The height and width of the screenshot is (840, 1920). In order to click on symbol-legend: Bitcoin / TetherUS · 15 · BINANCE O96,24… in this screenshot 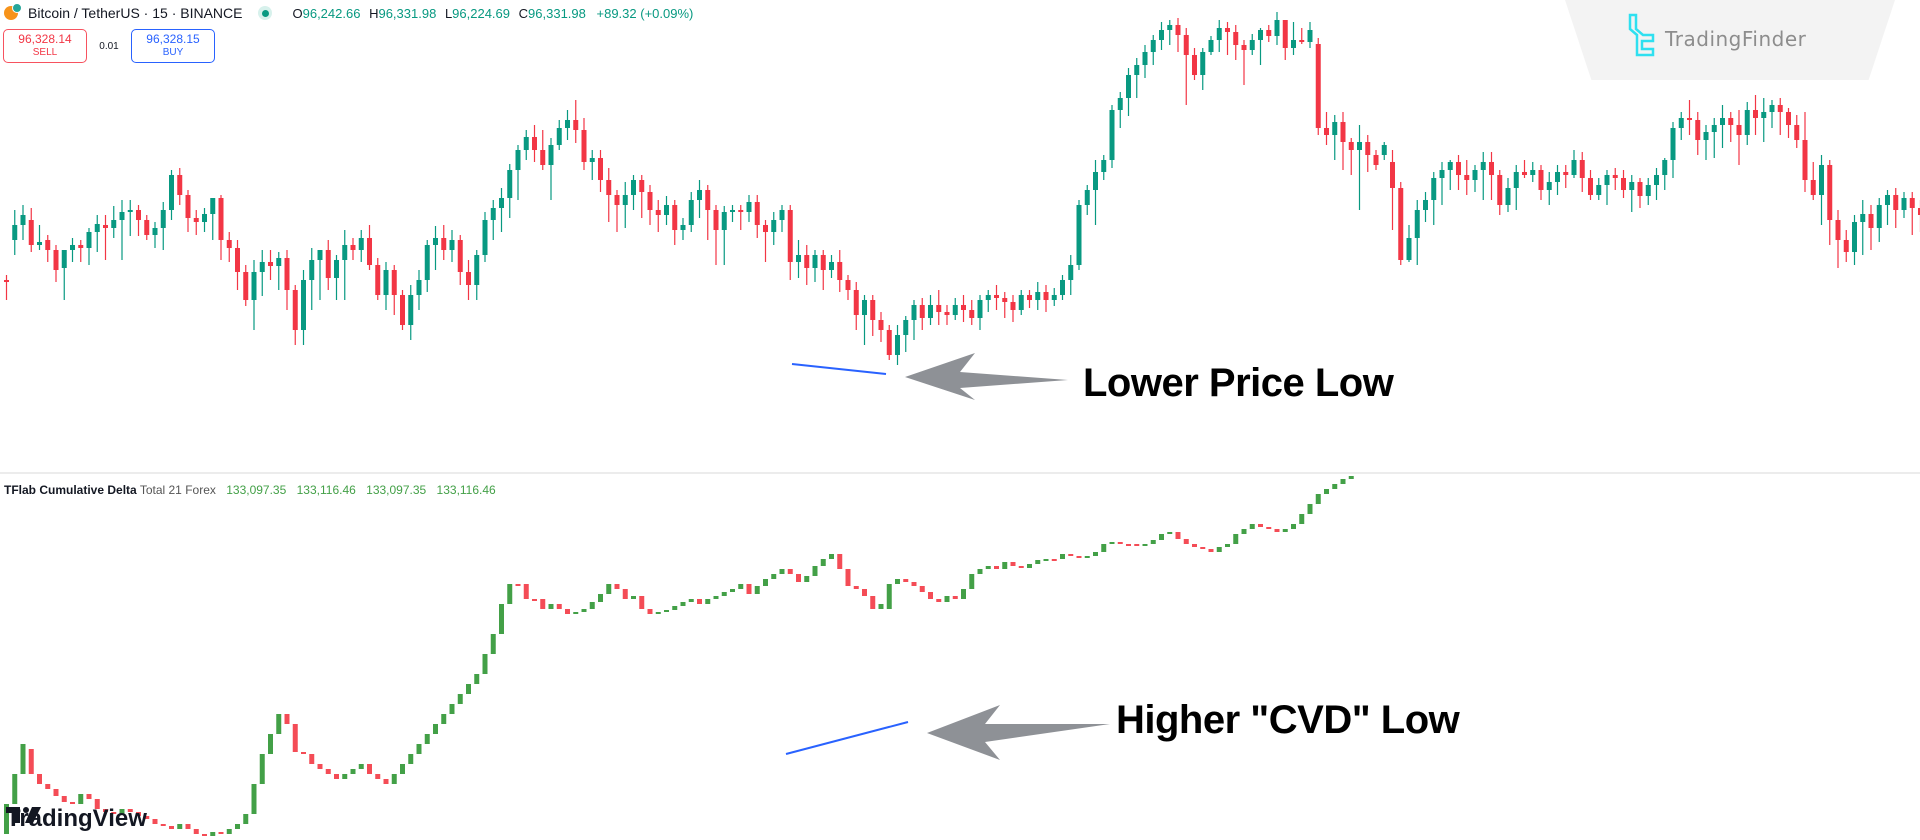, I will do `click(348, 12)`.